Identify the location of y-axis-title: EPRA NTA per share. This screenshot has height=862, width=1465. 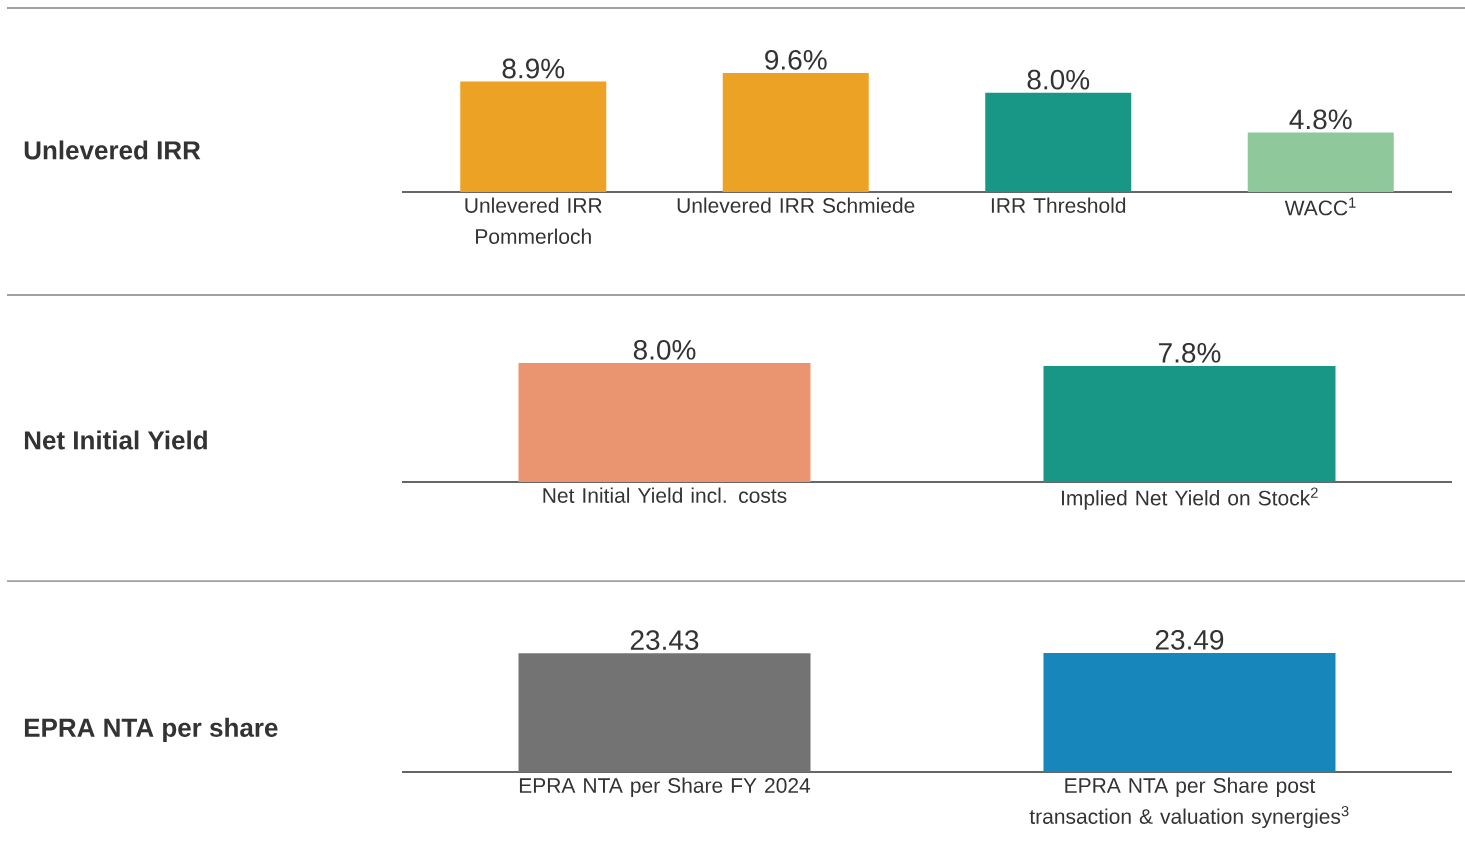
(151, 730).